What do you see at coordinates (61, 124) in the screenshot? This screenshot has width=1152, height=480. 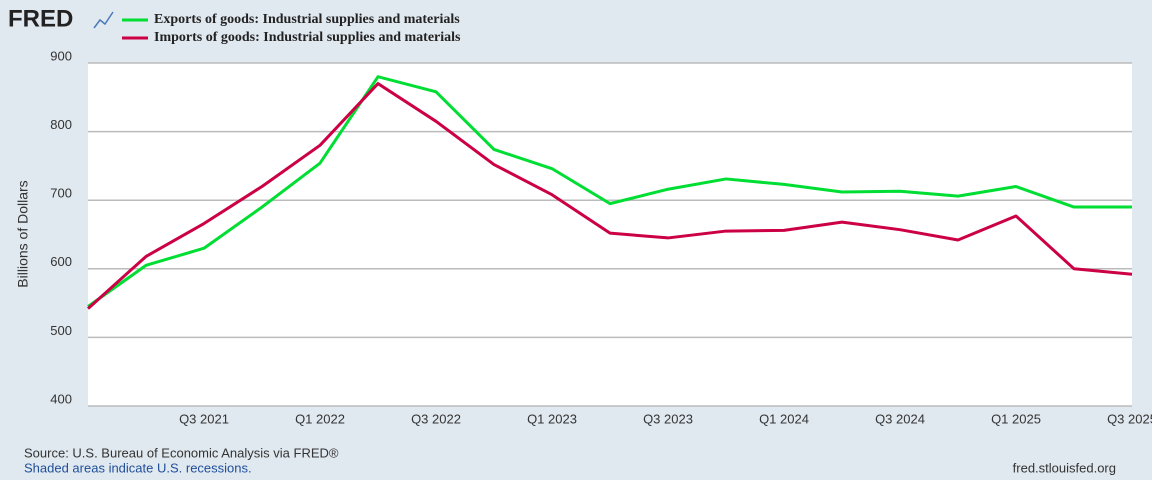 I see `y-tick-label: 800` at bounding box center [61, 124].